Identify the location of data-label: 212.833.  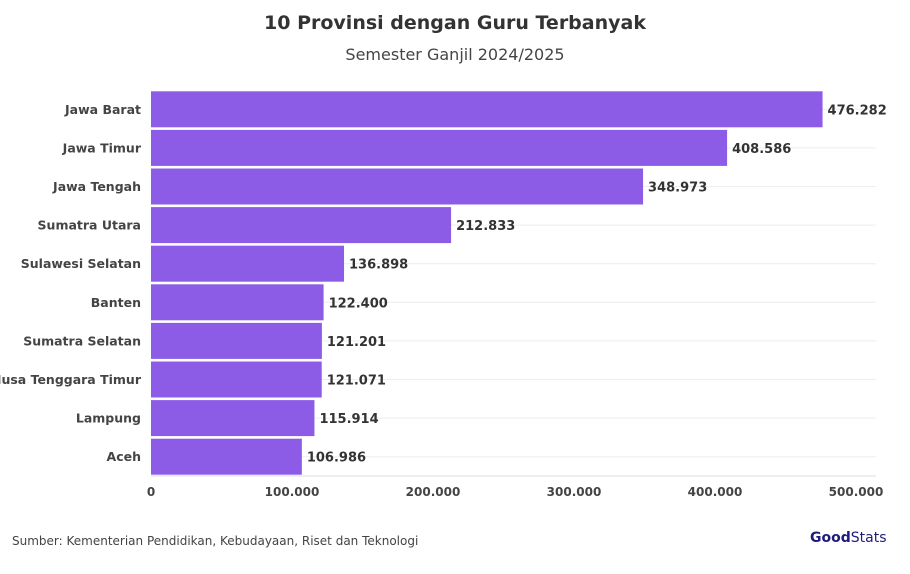
(485, 226).